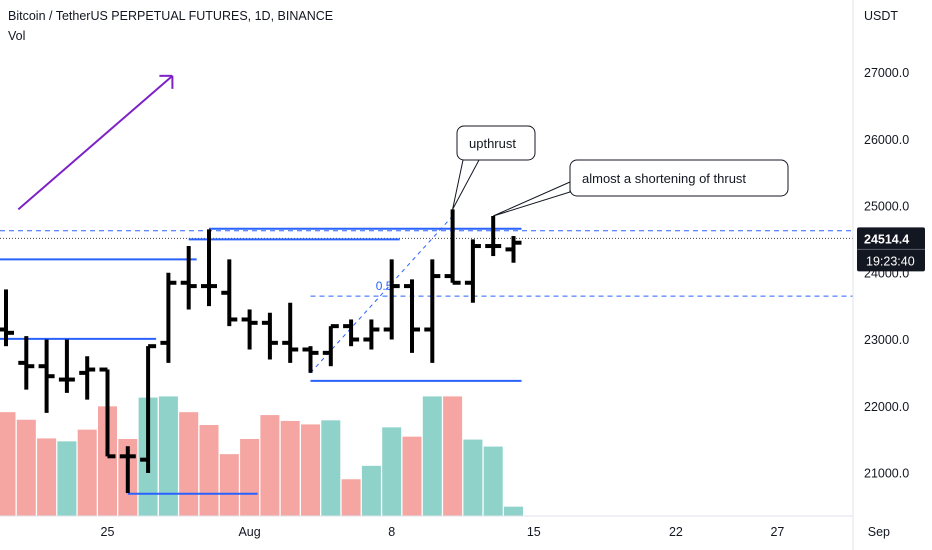 This screenshot has height=550, width=932. Describe the element at coordinates (886, 73) in the screenshot. I see `price-tick-label: 27000.0` at that location.